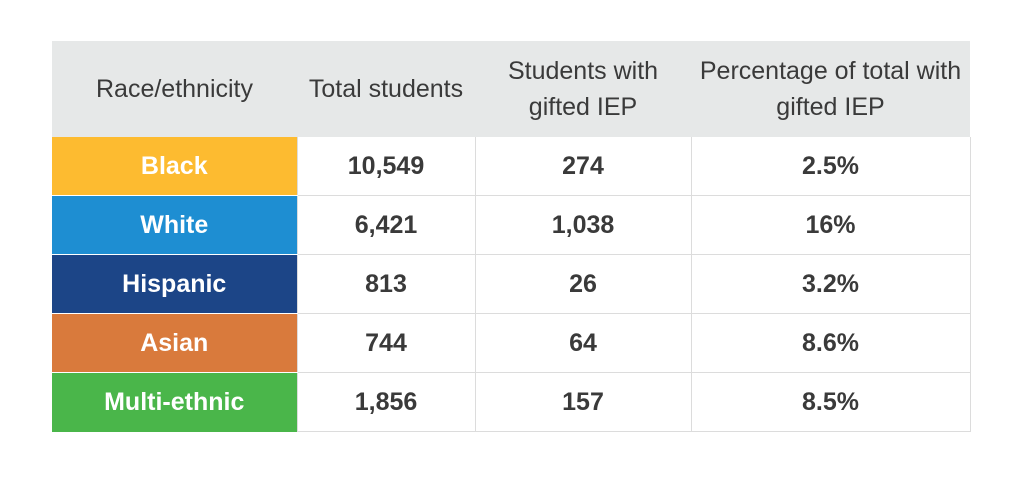 The height and width of the screenshot is (480, 1019). What do you see at coordinates (174, 402) in the screenshot?
I see `group-cell-multi-ethnic: Multi-ethnic` at bounding box center [174, 402].